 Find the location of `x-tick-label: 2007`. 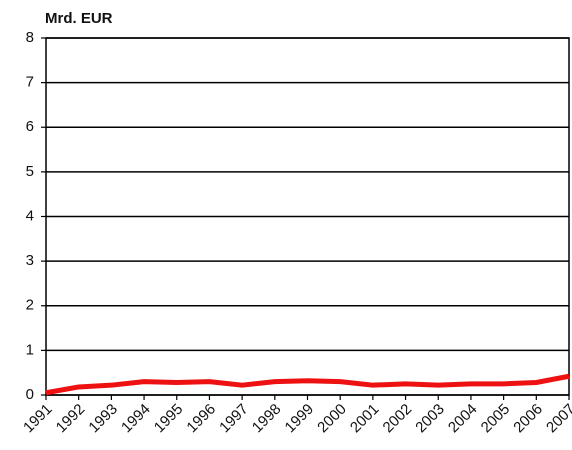

x-tick-label: 2007 is located at coordinates (557, 419).